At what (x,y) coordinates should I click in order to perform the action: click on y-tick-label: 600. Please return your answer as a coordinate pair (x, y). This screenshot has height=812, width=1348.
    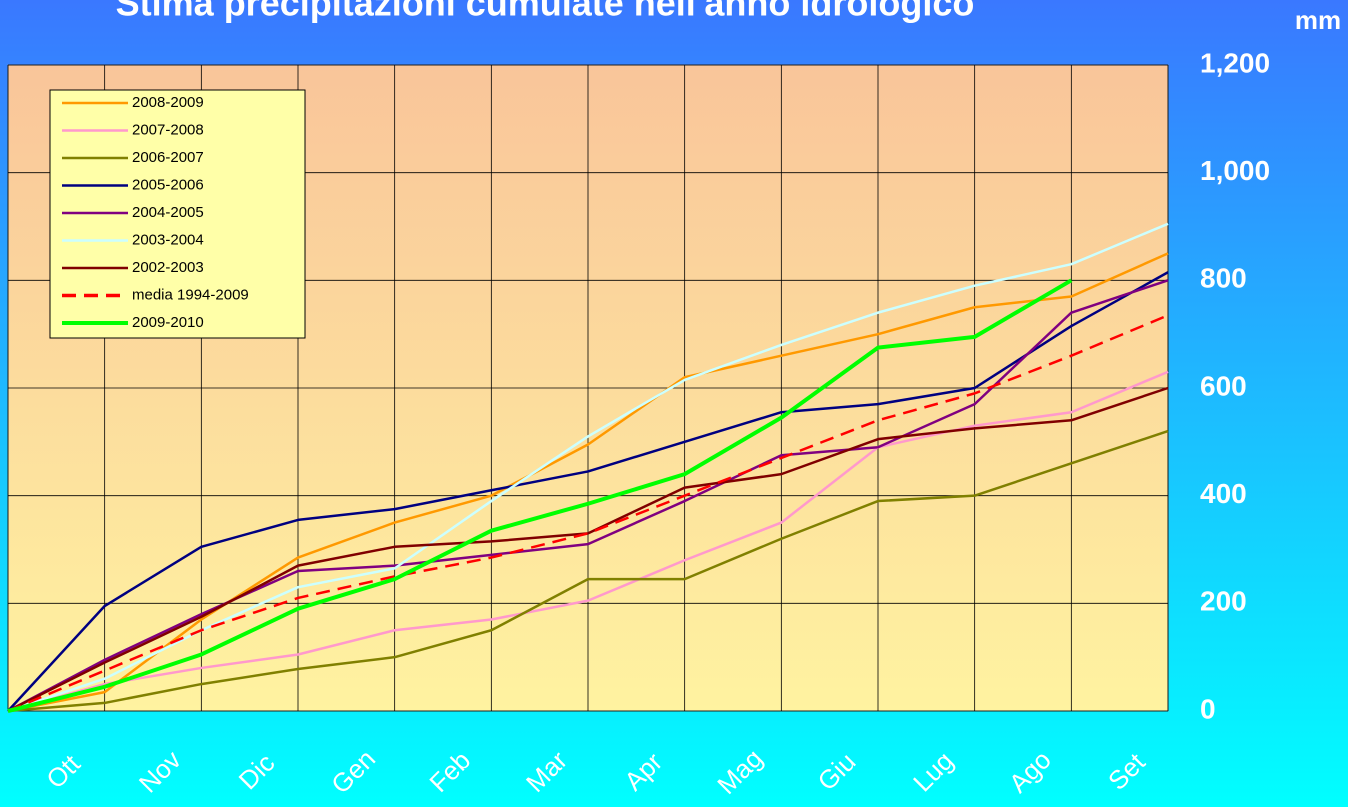
    Looking at the image, I should click on (1223, 385).